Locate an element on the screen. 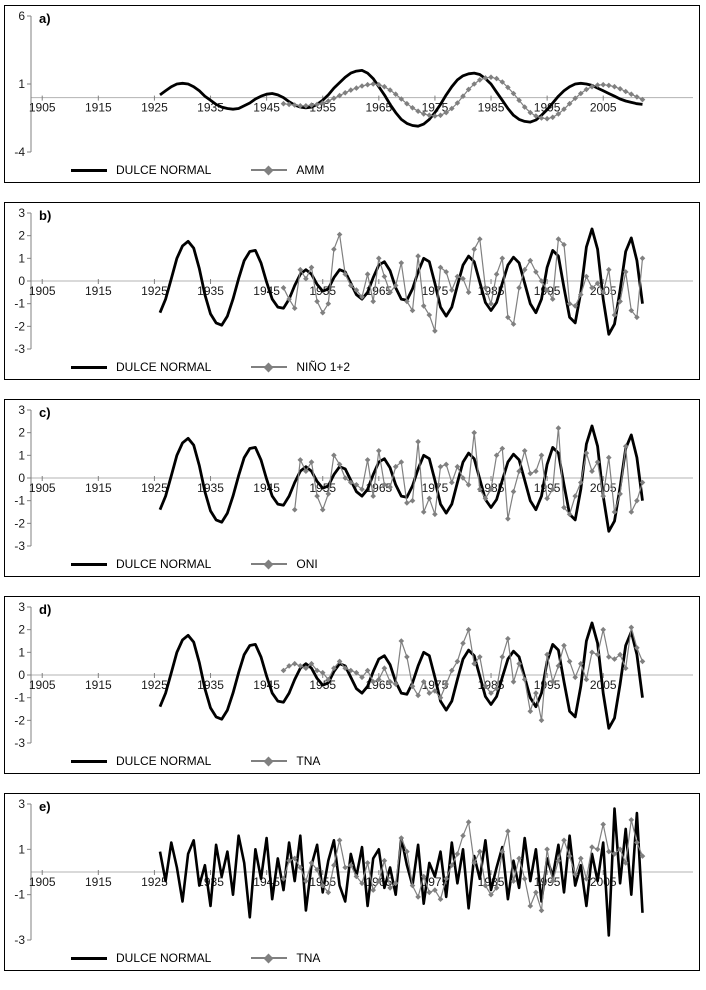 This screenshot has width=706, height=990. legend-item-oni: ONI is located at coordinates (284, 564).